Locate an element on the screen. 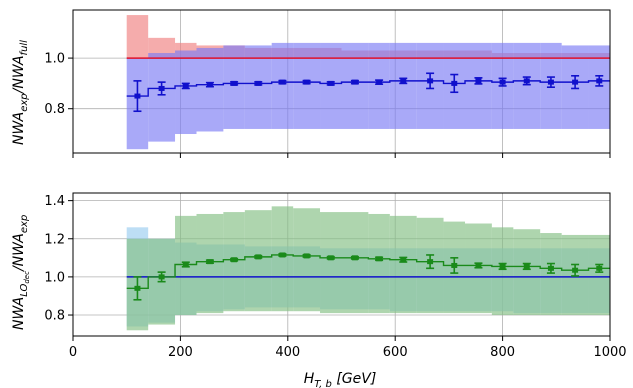 This screenshot has height=388, width=633. x-tick-label: 400 is located at coordinates (287, 352).